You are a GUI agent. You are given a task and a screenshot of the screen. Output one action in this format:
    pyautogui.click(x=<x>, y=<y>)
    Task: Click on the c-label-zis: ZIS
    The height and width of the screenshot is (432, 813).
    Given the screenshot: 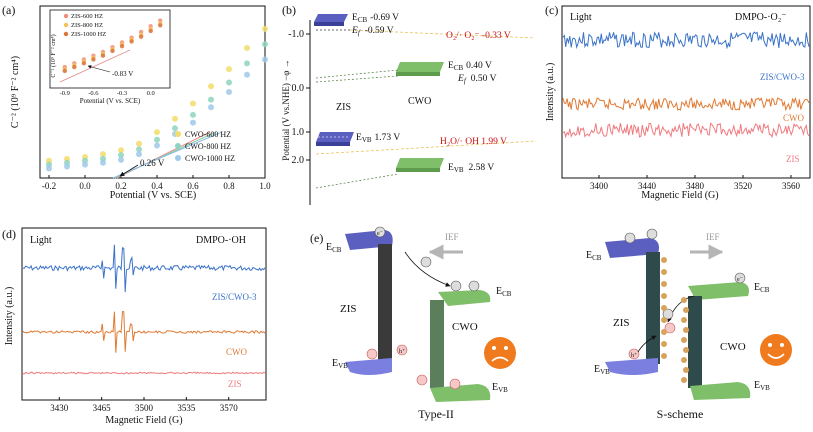 What is the action you would take?
    pyautogui.click(x=793, y=159)
    